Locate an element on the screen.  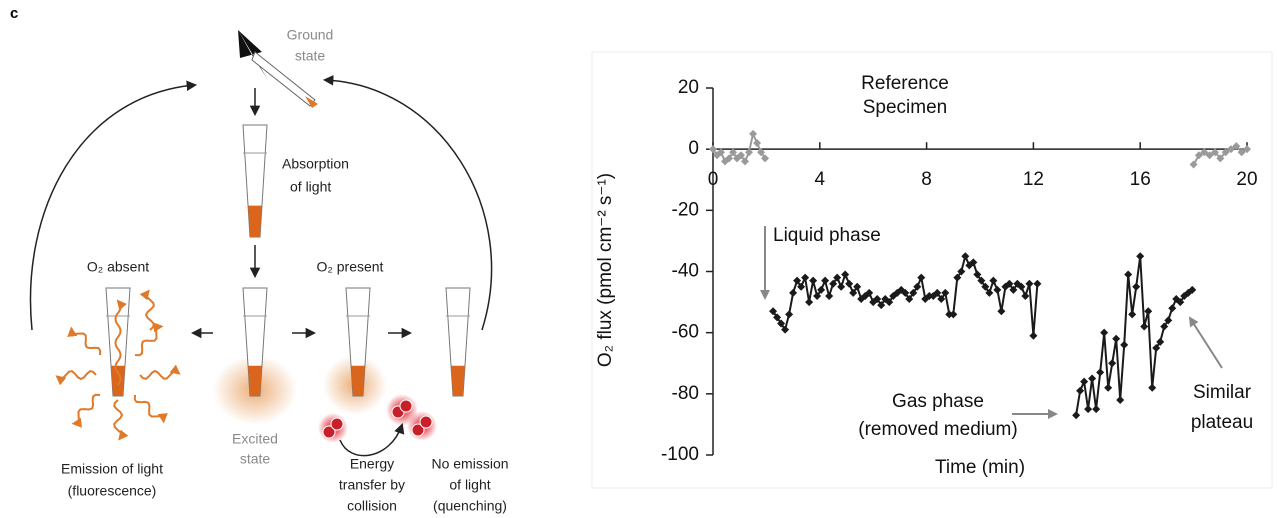
ground-state: Ground is located at coordinates (310, 35).